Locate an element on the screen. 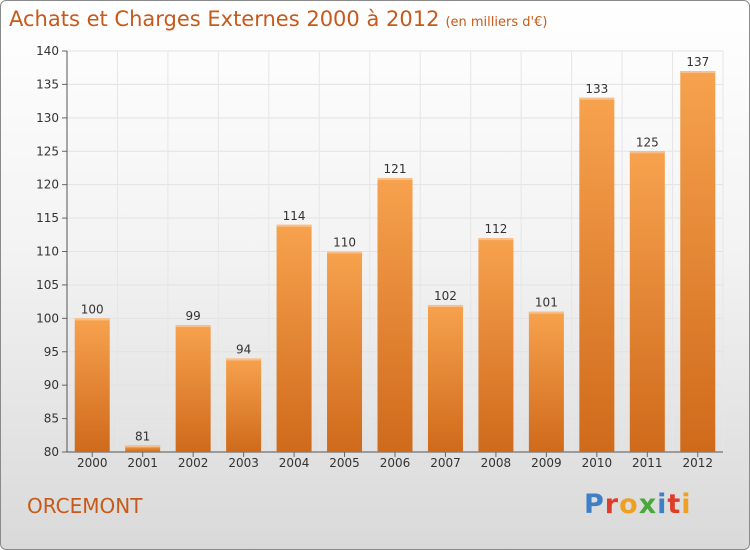  y-tick-label: 105 is located at coordinates (47, 285).